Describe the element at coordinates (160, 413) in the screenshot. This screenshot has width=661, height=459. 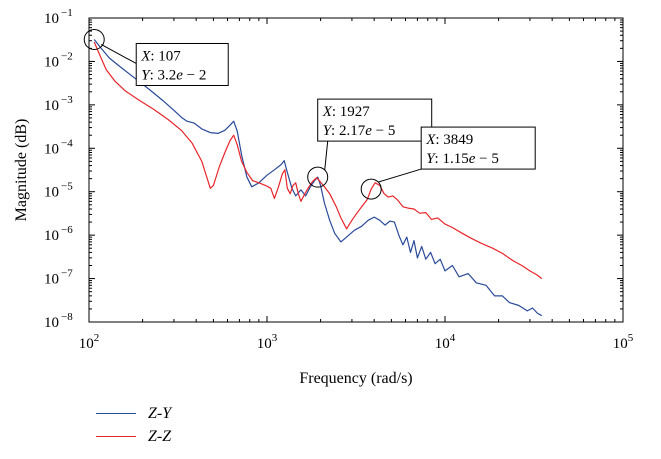
I see `legend-label-z-y: Z-Y` at that location.